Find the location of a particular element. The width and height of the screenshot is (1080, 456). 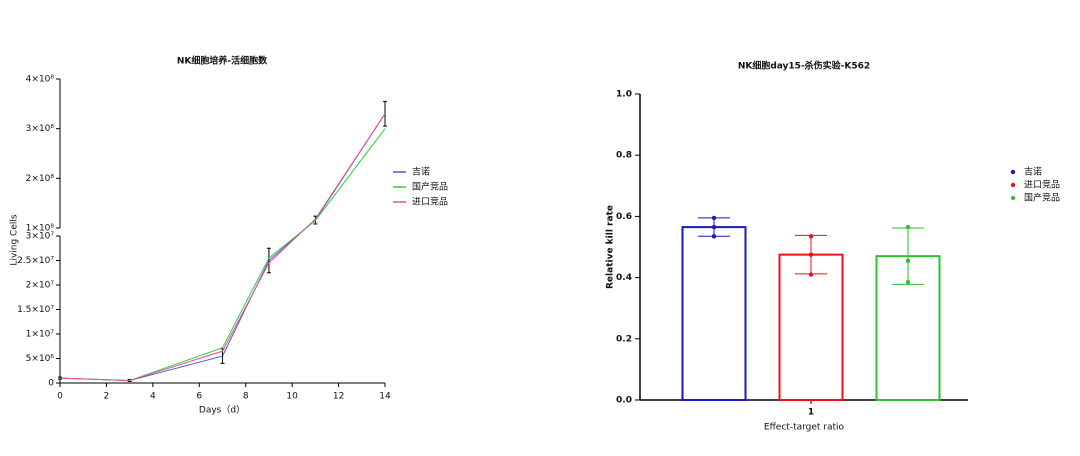

chart-title: NK细胞day15-杀伤实验-K562 is located at coordinates (804, 66).